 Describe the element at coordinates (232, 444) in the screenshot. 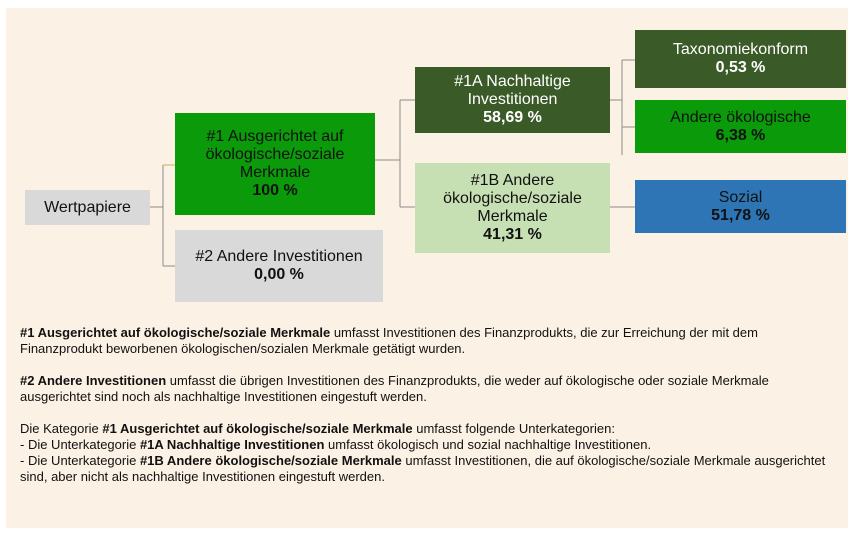

I see `term: #1A Nachhaltige Investitionen` at that location.